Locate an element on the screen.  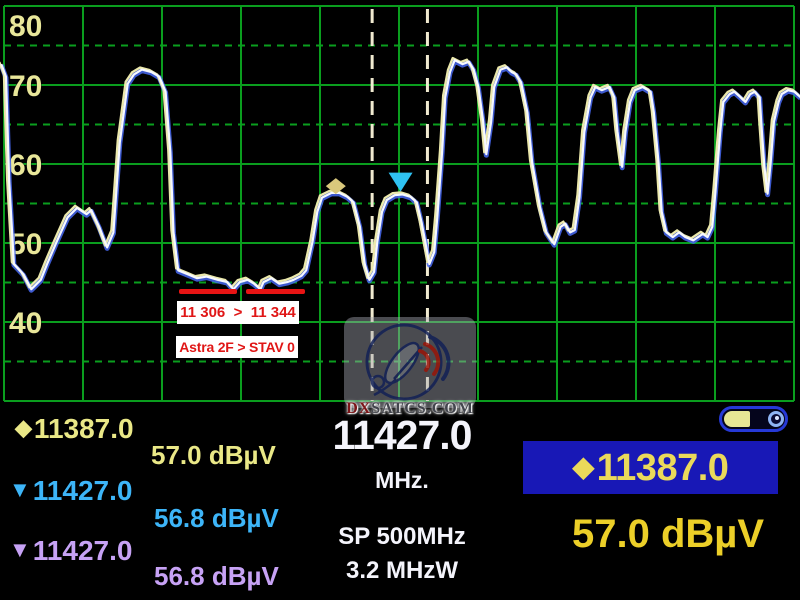
battery-icon is located at coordinates (753, 419).